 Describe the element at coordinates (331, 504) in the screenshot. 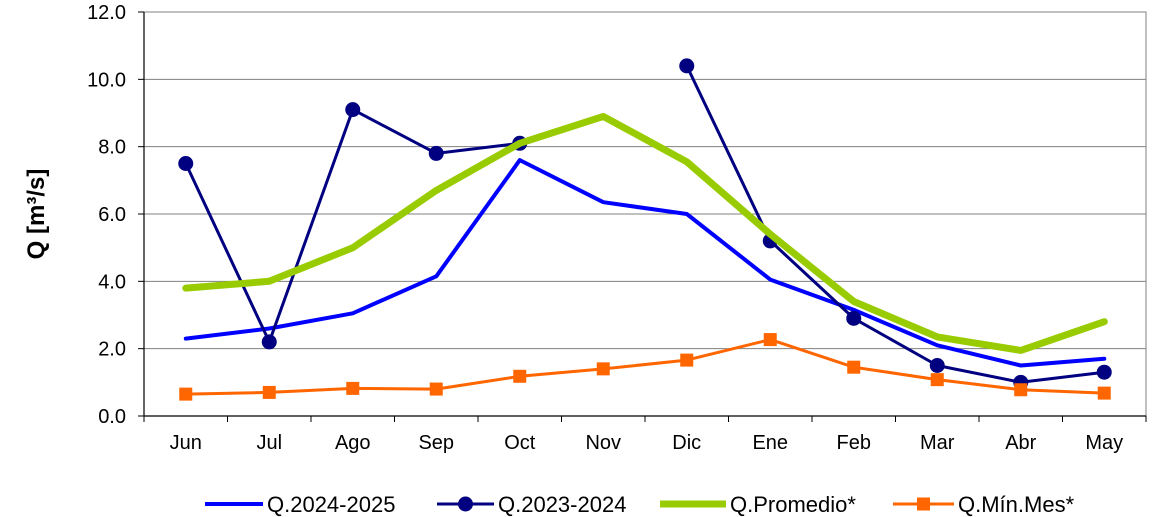

I see `legend-label: Q.2024-2025` at that location.